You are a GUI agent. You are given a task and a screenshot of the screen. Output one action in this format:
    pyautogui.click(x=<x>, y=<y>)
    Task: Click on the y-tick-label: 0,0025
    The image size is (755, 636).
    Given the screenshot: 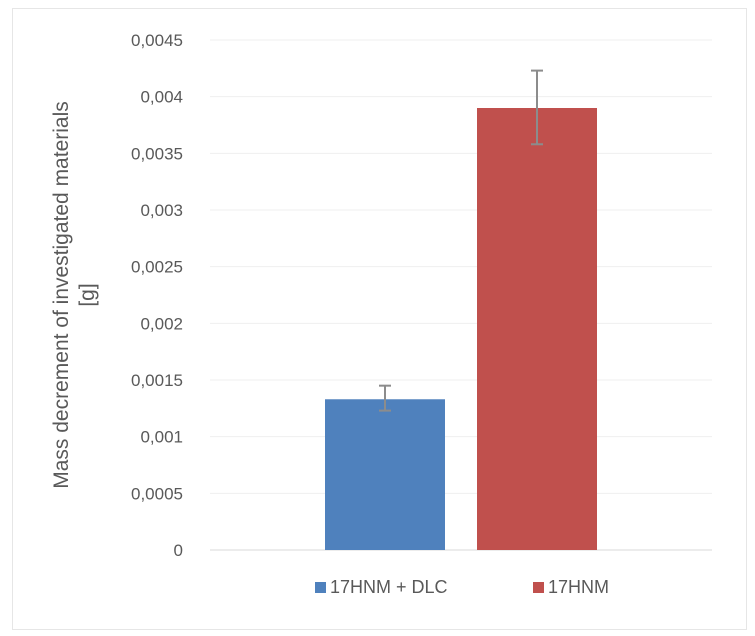 What is the action you would take?
    pyautogui.click(x=157, y=267)
    